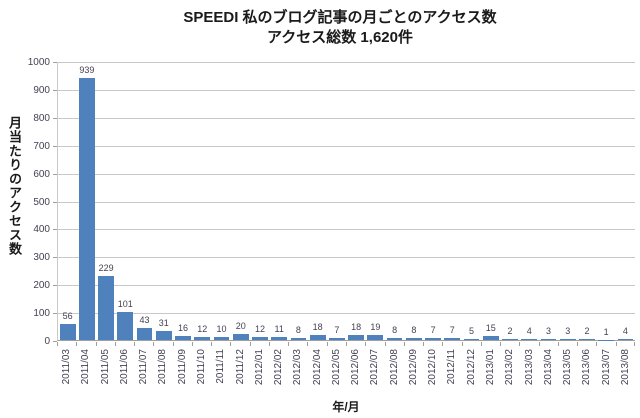  Describe the element at coordinates (490, 327) in the screenshot. I see `bar-value-label: 15` at that location.